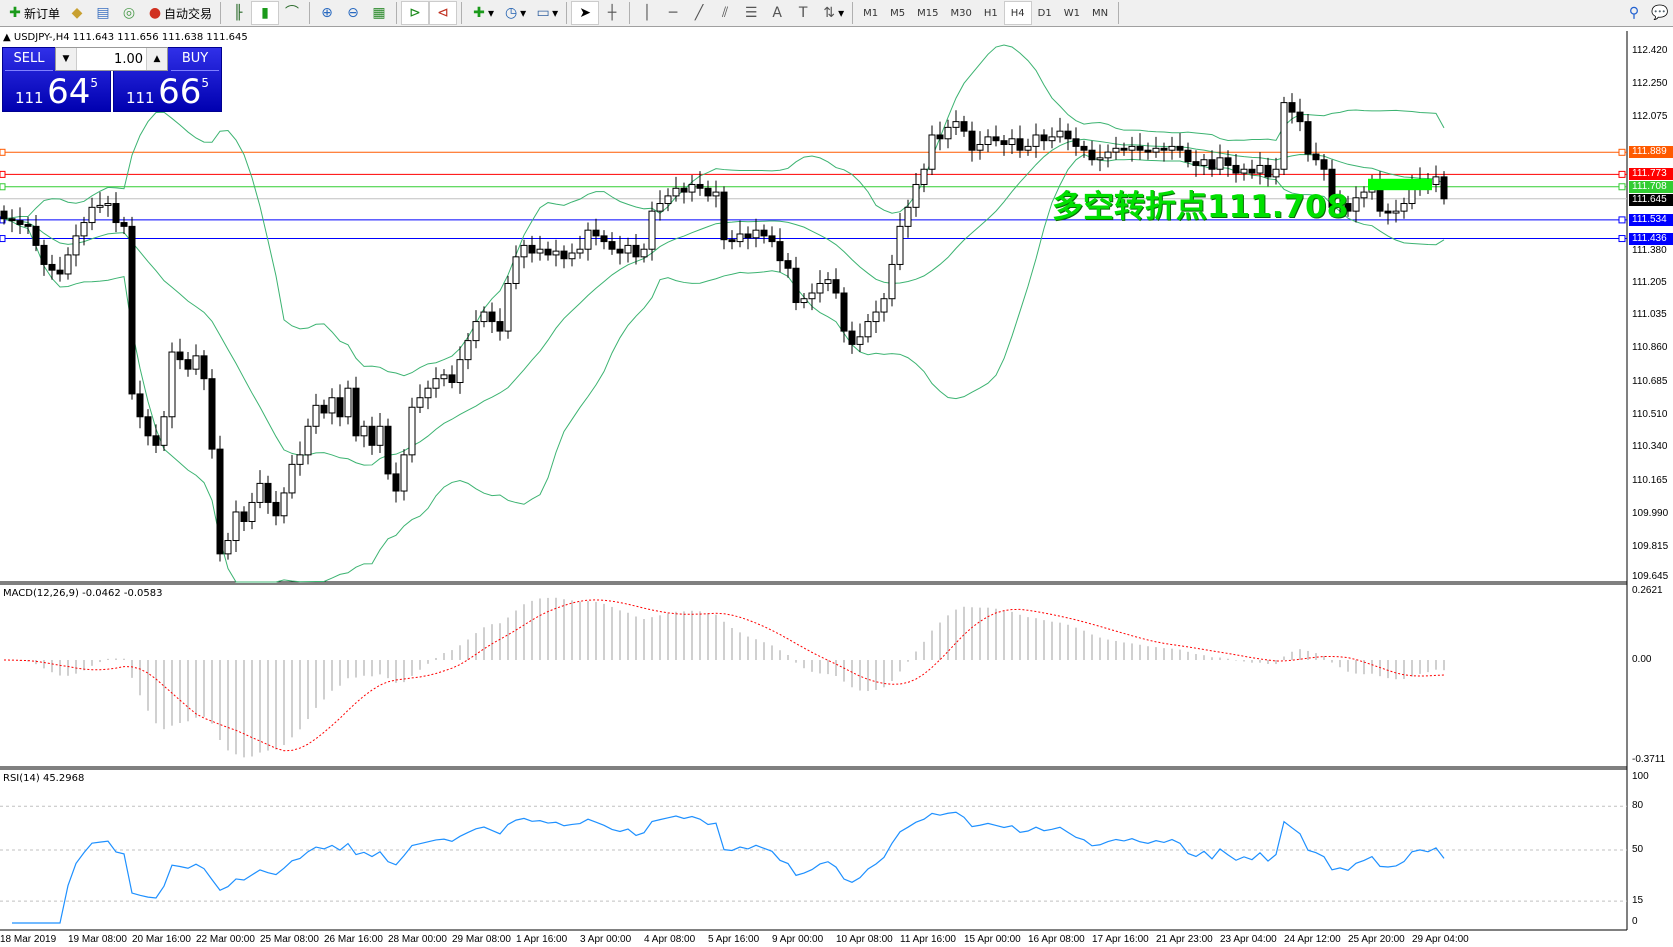  What do you see at coordinates (482, 13) in the screenshot?
I see `indicators-button: ✚ ▾` at bounding box center [482, 13].